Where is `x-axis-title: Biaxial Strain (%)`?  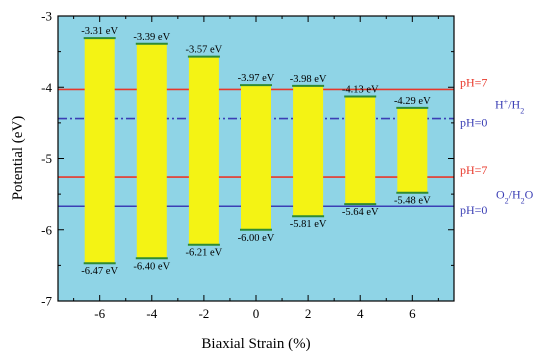 x-axis-title: Biaxial Strain (%) is located at coordinates (255, 344).